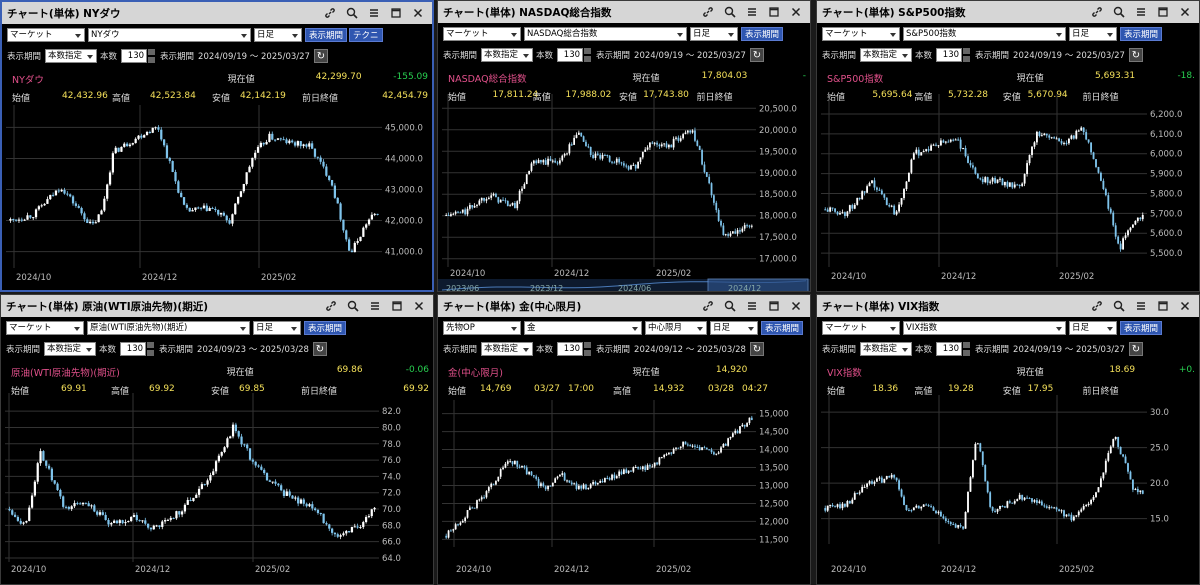  What do you see at coordinates (169, 35) in the screenshot?
I see `symbol-select: NYダウ` at bounding box center [169, 35].